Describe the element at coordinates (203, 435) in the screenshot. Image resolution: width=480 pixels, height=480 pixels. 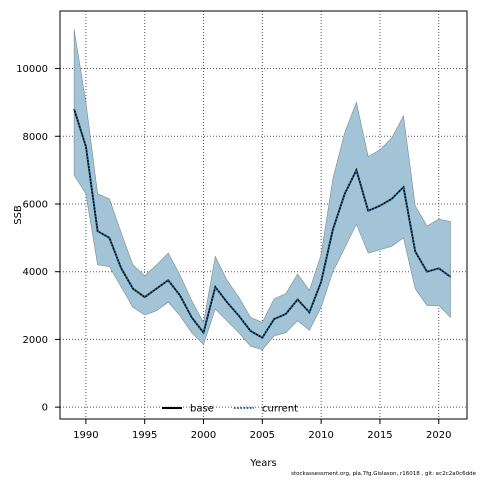
I see `x-tick-label-2000: 2000` at that location.